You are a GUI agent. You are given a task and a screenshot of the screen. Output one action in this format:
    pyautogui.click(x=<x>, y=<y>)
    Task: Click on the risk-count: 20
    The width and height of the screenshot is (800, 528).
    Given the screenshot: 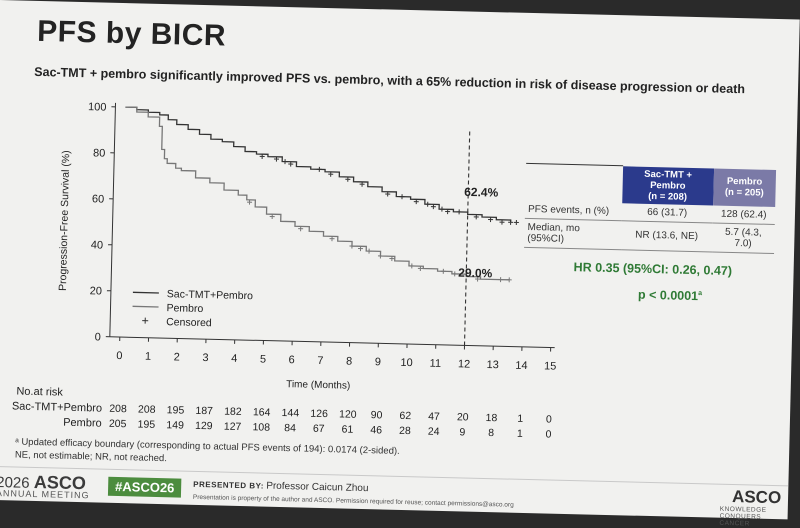 What is the action you would take?
    pyautogui.click(x=463, y=417)
    